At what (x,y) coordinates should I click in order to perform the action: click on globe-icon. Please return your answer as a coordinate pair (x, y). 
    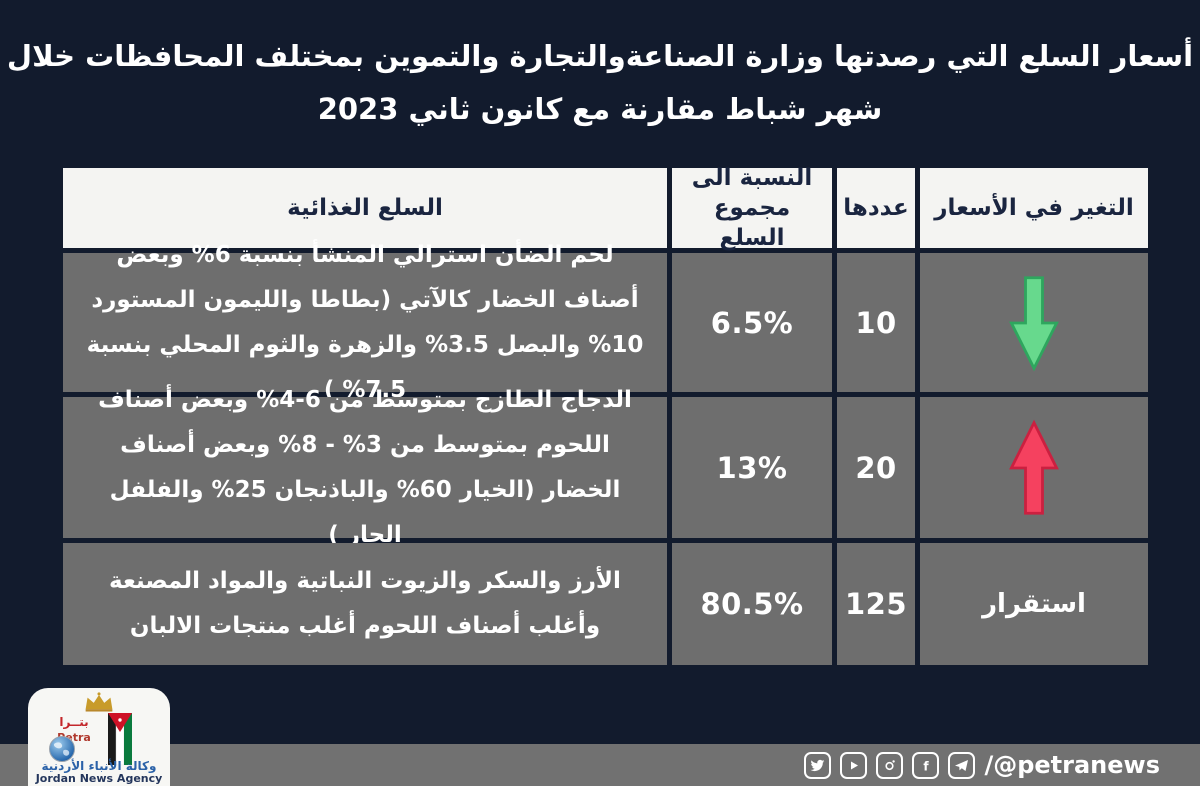
    Looking at the image, I should click on (62, 749).